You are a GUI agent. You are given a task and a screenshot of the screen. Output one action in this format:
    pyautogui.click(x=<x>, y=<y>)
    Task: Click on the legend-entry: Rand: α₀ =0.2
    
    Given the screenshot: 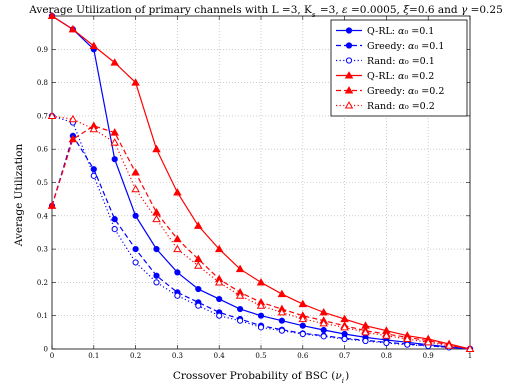 What is the action you would take?
    pyautogui.click(x=385, y=106)
    